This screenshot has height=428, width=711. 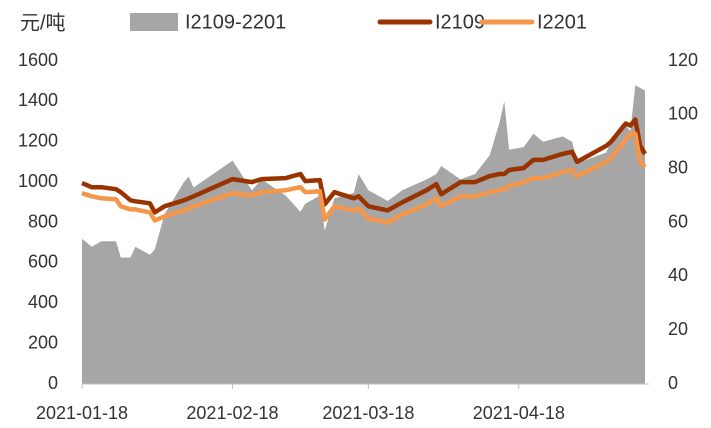 I want to click on x-tick-label: 2021-01-18, so click(x=82, y=413).